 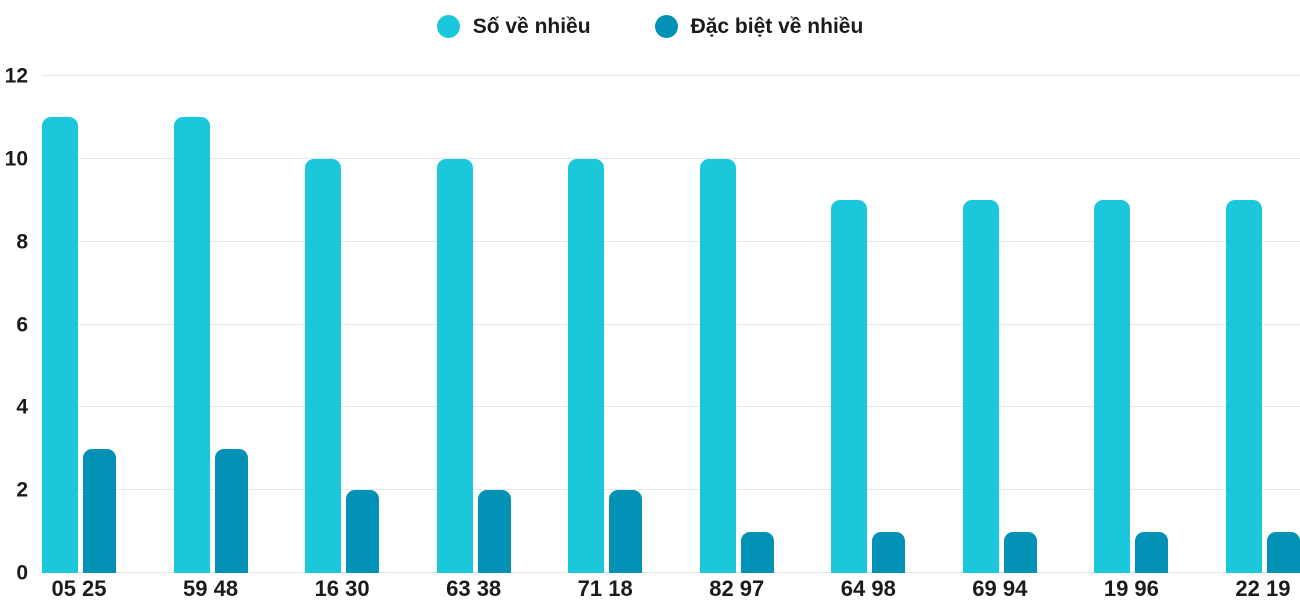 What do you see at coordinates (79, 588) in the screenshot?
I see `x-tick-label: 05 25` at bounding box center [79, 588].